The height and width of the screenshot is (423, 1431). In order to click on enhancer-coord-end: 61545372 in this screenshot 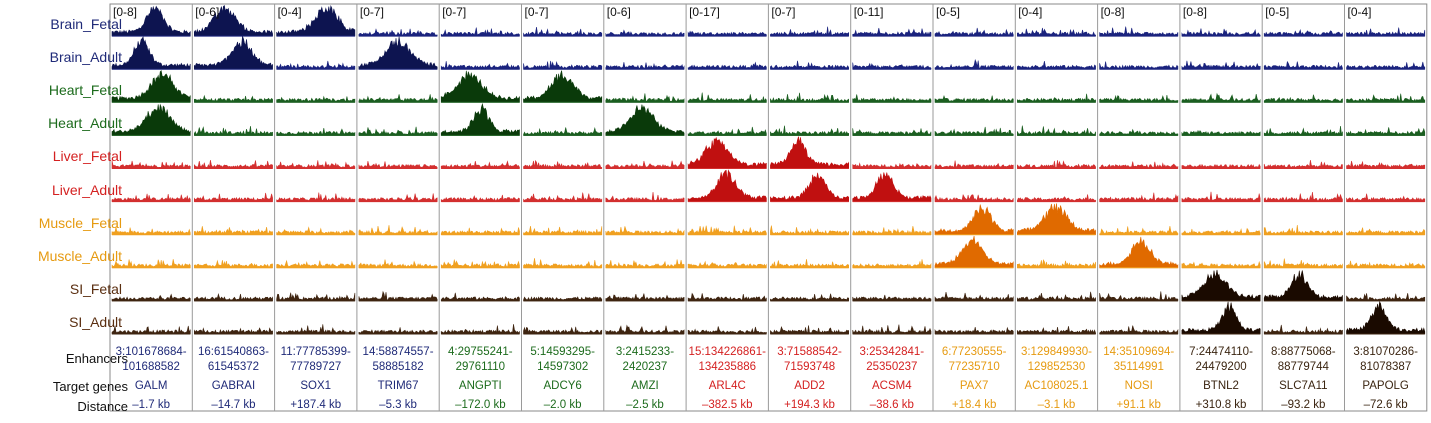, I will do `click(233, 367)`.